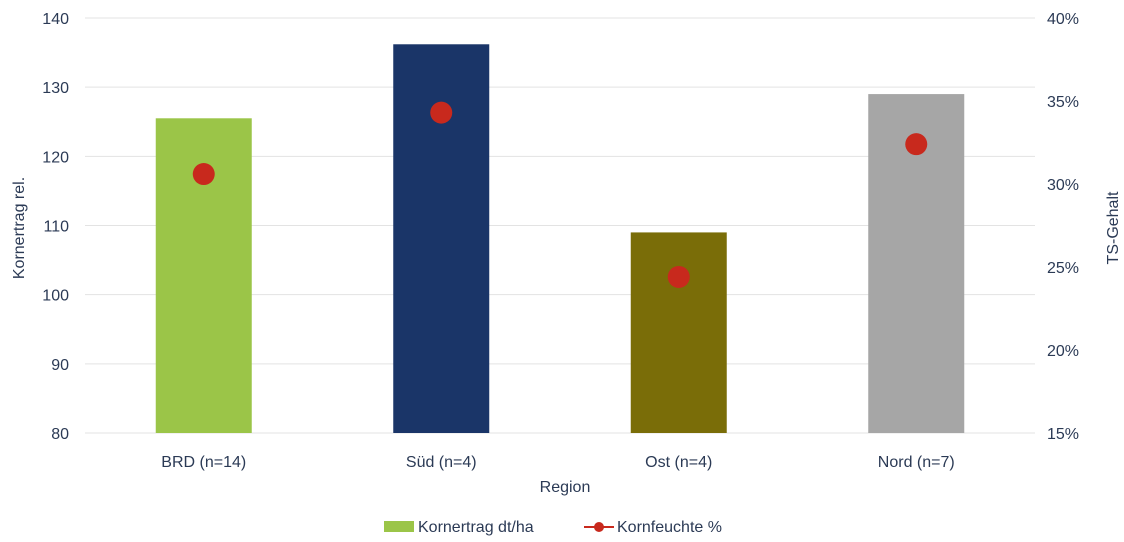 This screenshot has height=542, width=1124. What do you see at coordinates (55, 157) in the screenshot?
I see `y-tick-label: 120` at bounding box center [55, 157].